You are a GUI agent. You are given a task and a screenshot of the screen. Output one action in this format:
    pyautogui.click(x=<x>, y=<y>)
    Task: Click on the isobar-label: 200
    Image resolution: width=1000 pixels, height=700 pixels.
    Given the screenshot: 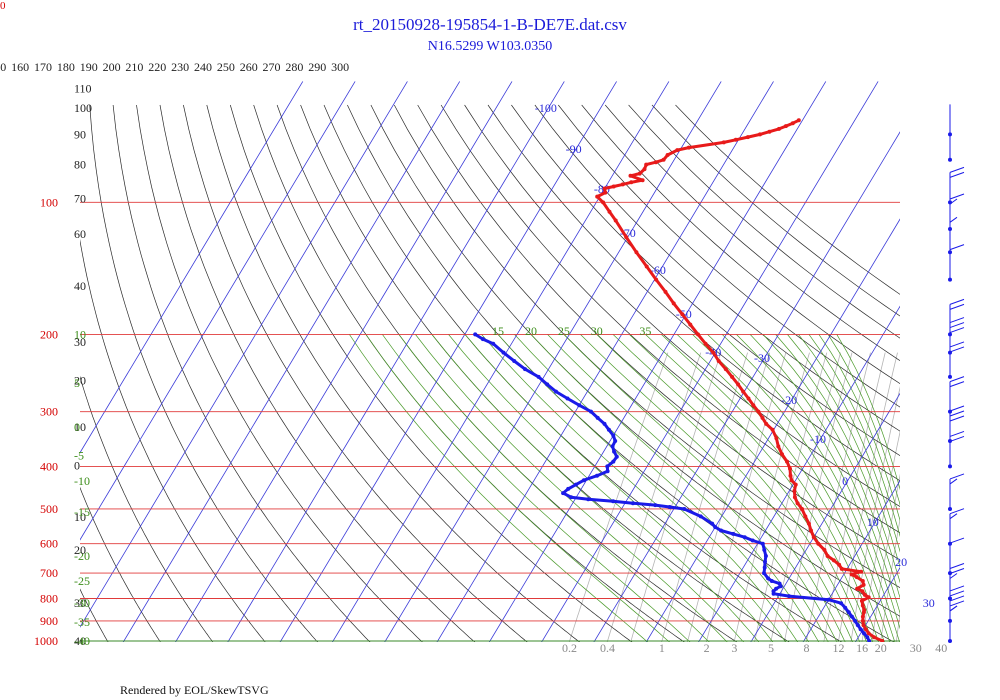 What is the action you would take?
    pyautogui.click(x=49, y=334)
    